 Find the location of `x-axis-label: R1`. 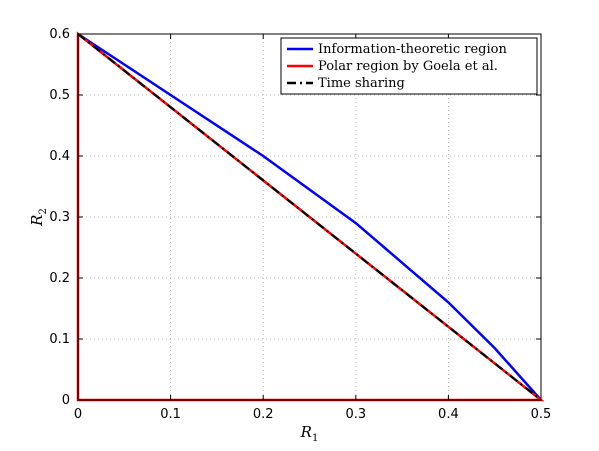

x-axis-label: R1 is located at coordinates (309, 433).